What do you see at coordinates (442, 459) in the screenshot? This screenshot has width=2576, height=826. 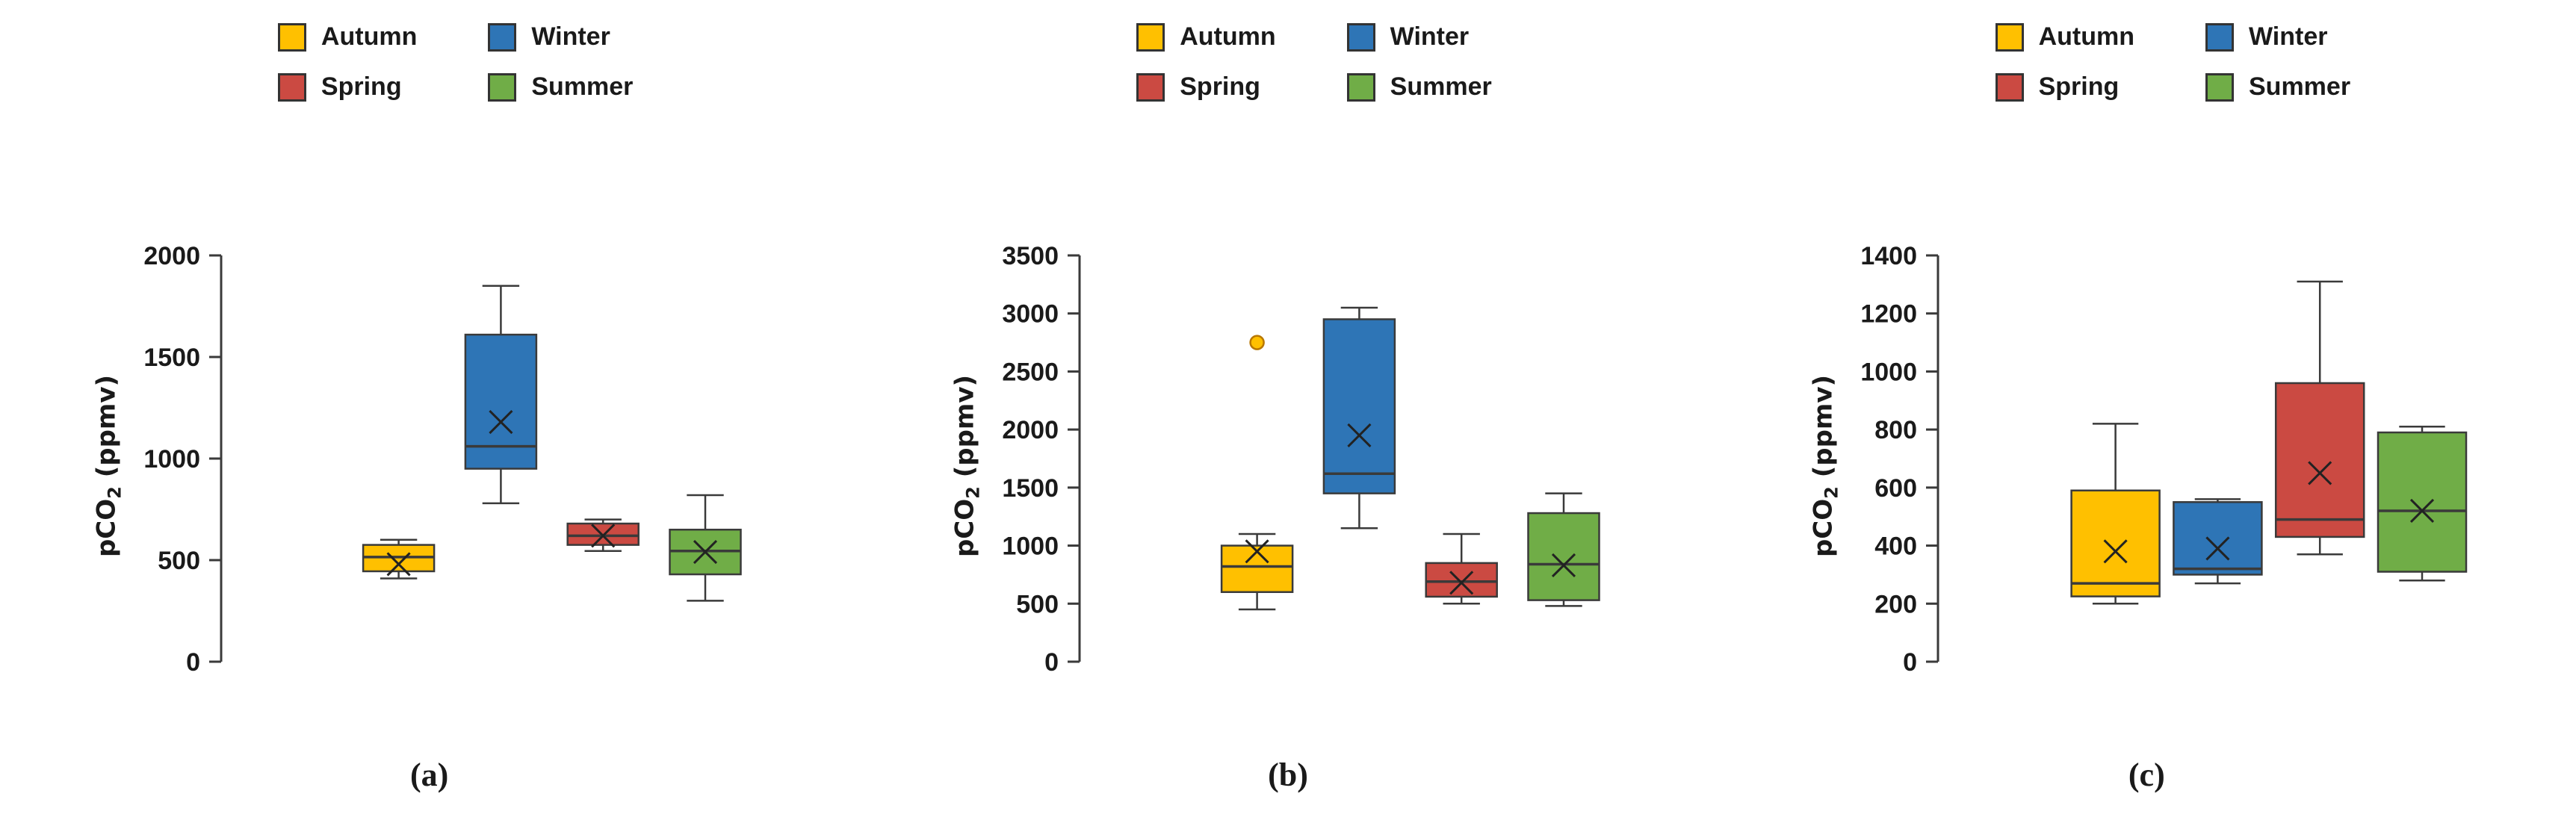 I see `boxplot-chart-a: 0 500 1000 1500 2000` at bounding box center [442, 459].